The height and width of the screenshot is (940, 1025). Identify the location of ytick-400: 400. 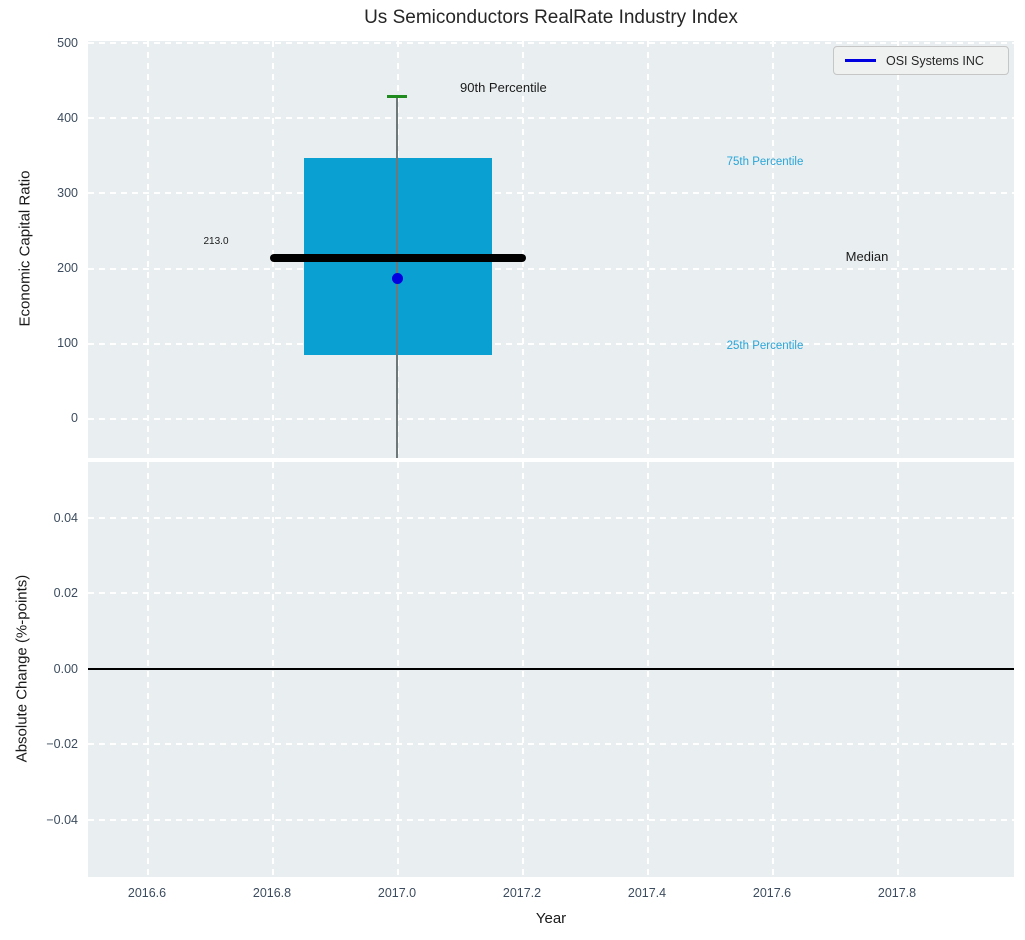
(67, 118).